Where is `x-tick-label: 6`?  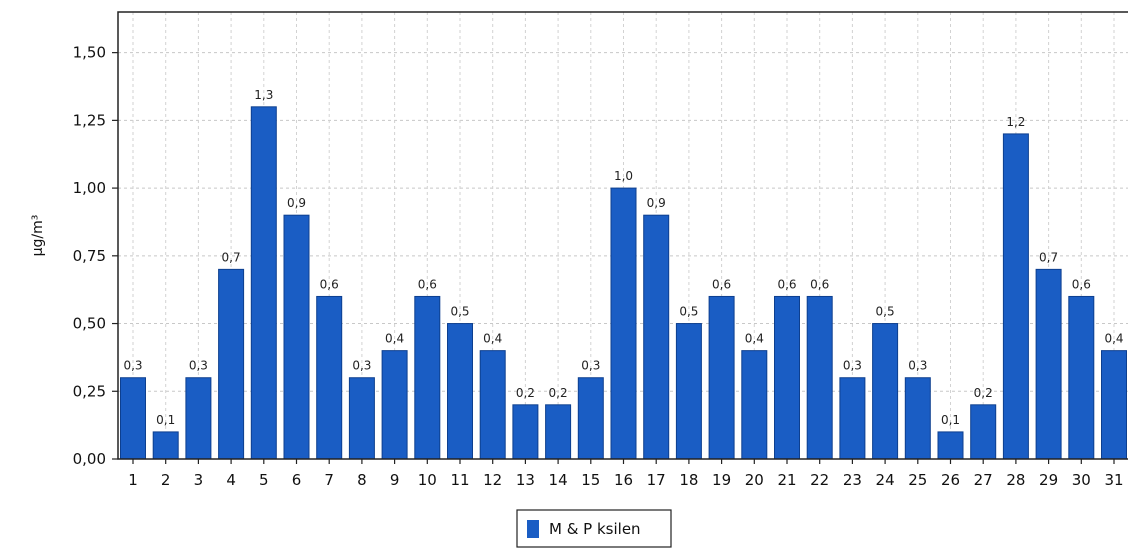 x-tick-label: 6 is located at coordinates (297, 480).